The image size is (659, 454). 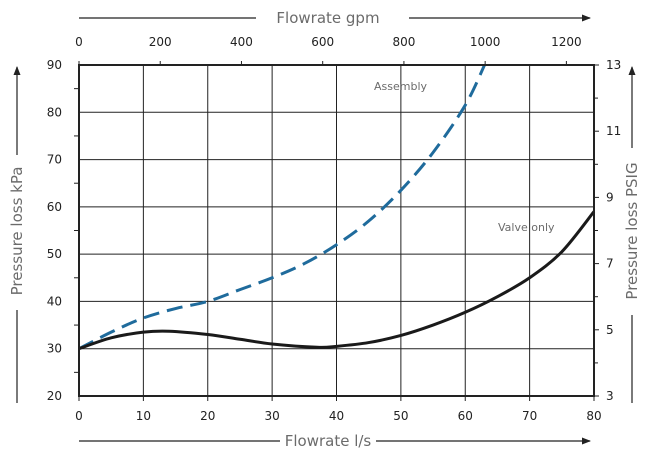 What do you see at coordinates (54, 254) in the screenshot?
I see `y-tick-label: 50` at bounding box center [54, 254].